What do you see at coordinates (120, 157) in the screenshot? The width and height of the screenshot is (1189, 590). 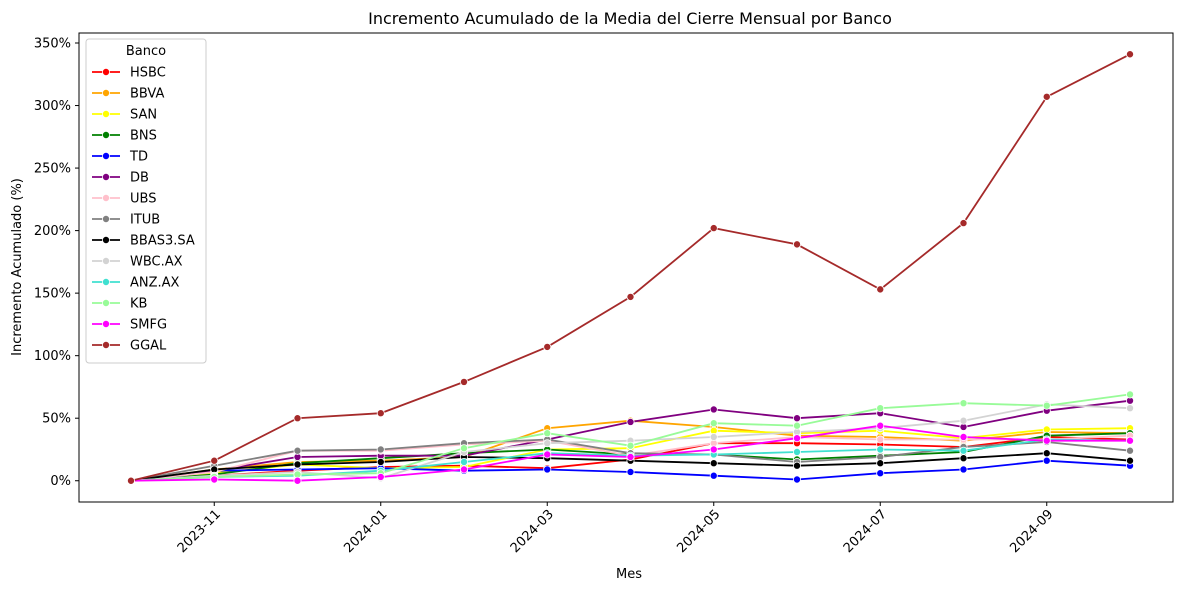 I see `legend-item: TD` at bounding box center [120, 157].